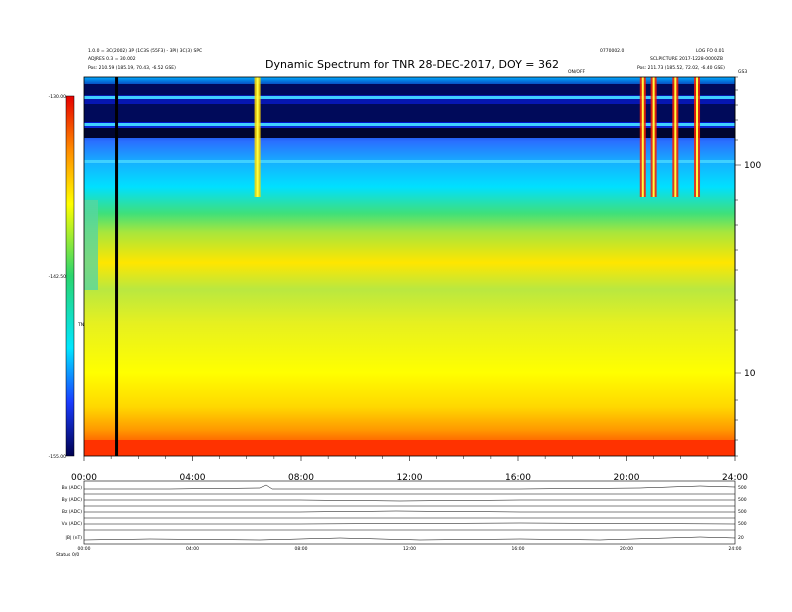 The height and width of the screenshot is (612, 792). What do you see at coordinates (409, 500) in the screenshot?
I see `trace-by` at bounding box center [409, 500].